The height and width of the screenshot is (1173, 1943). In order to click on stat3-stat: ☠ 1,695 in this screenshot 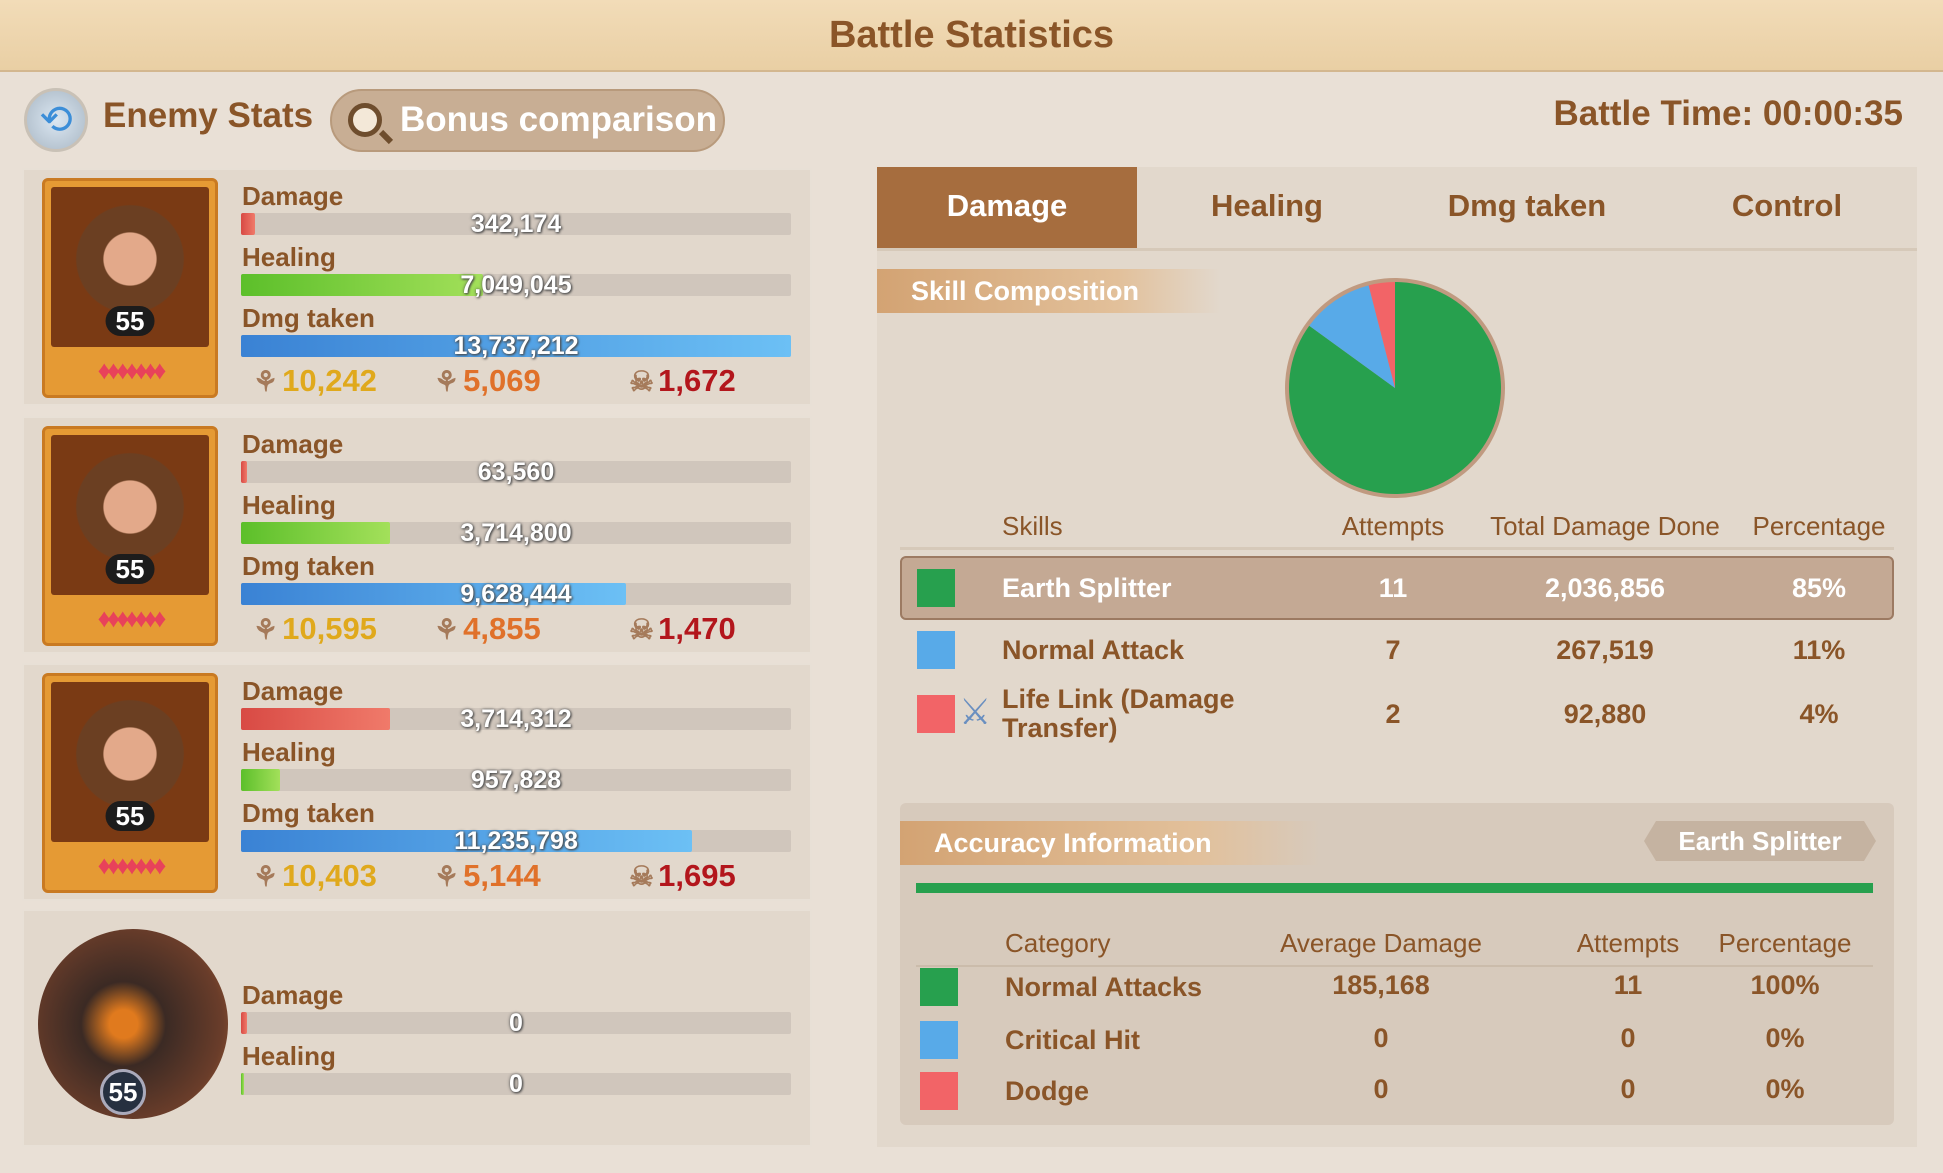, I will do `click(682, 876)`.